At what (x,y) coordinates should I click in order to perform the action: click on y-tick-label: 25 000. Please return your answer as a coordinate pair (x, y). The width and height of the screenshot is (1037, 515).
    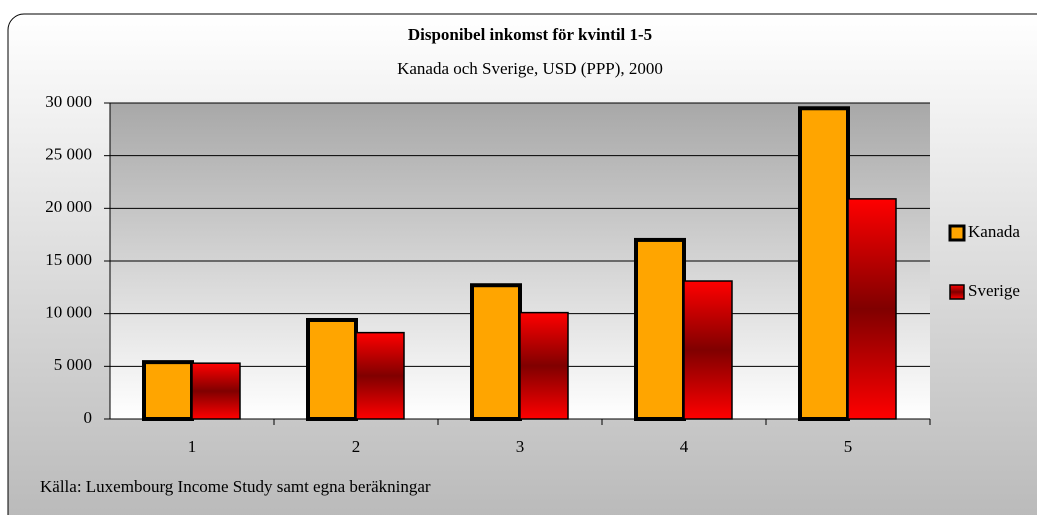
    Looking at the image, I should click on (68, 154).